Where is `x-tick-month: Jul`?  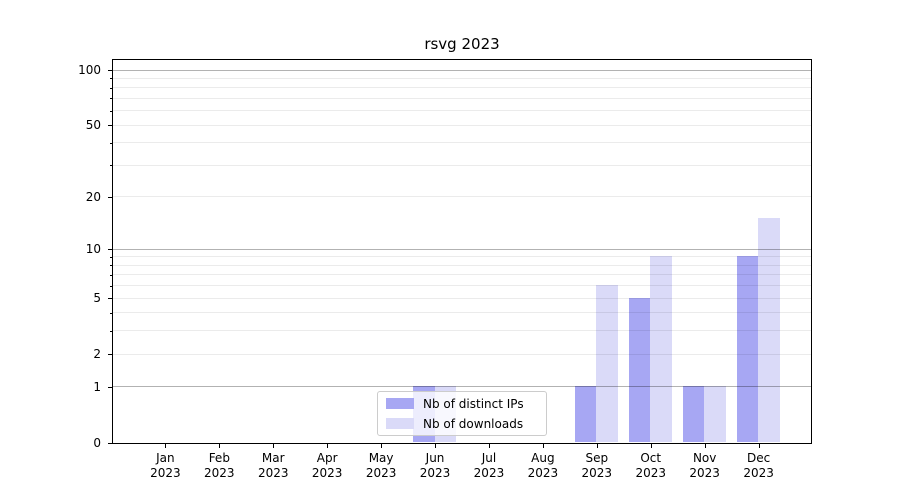 x-tick-month: Jul is located at coordinates (489, 458).